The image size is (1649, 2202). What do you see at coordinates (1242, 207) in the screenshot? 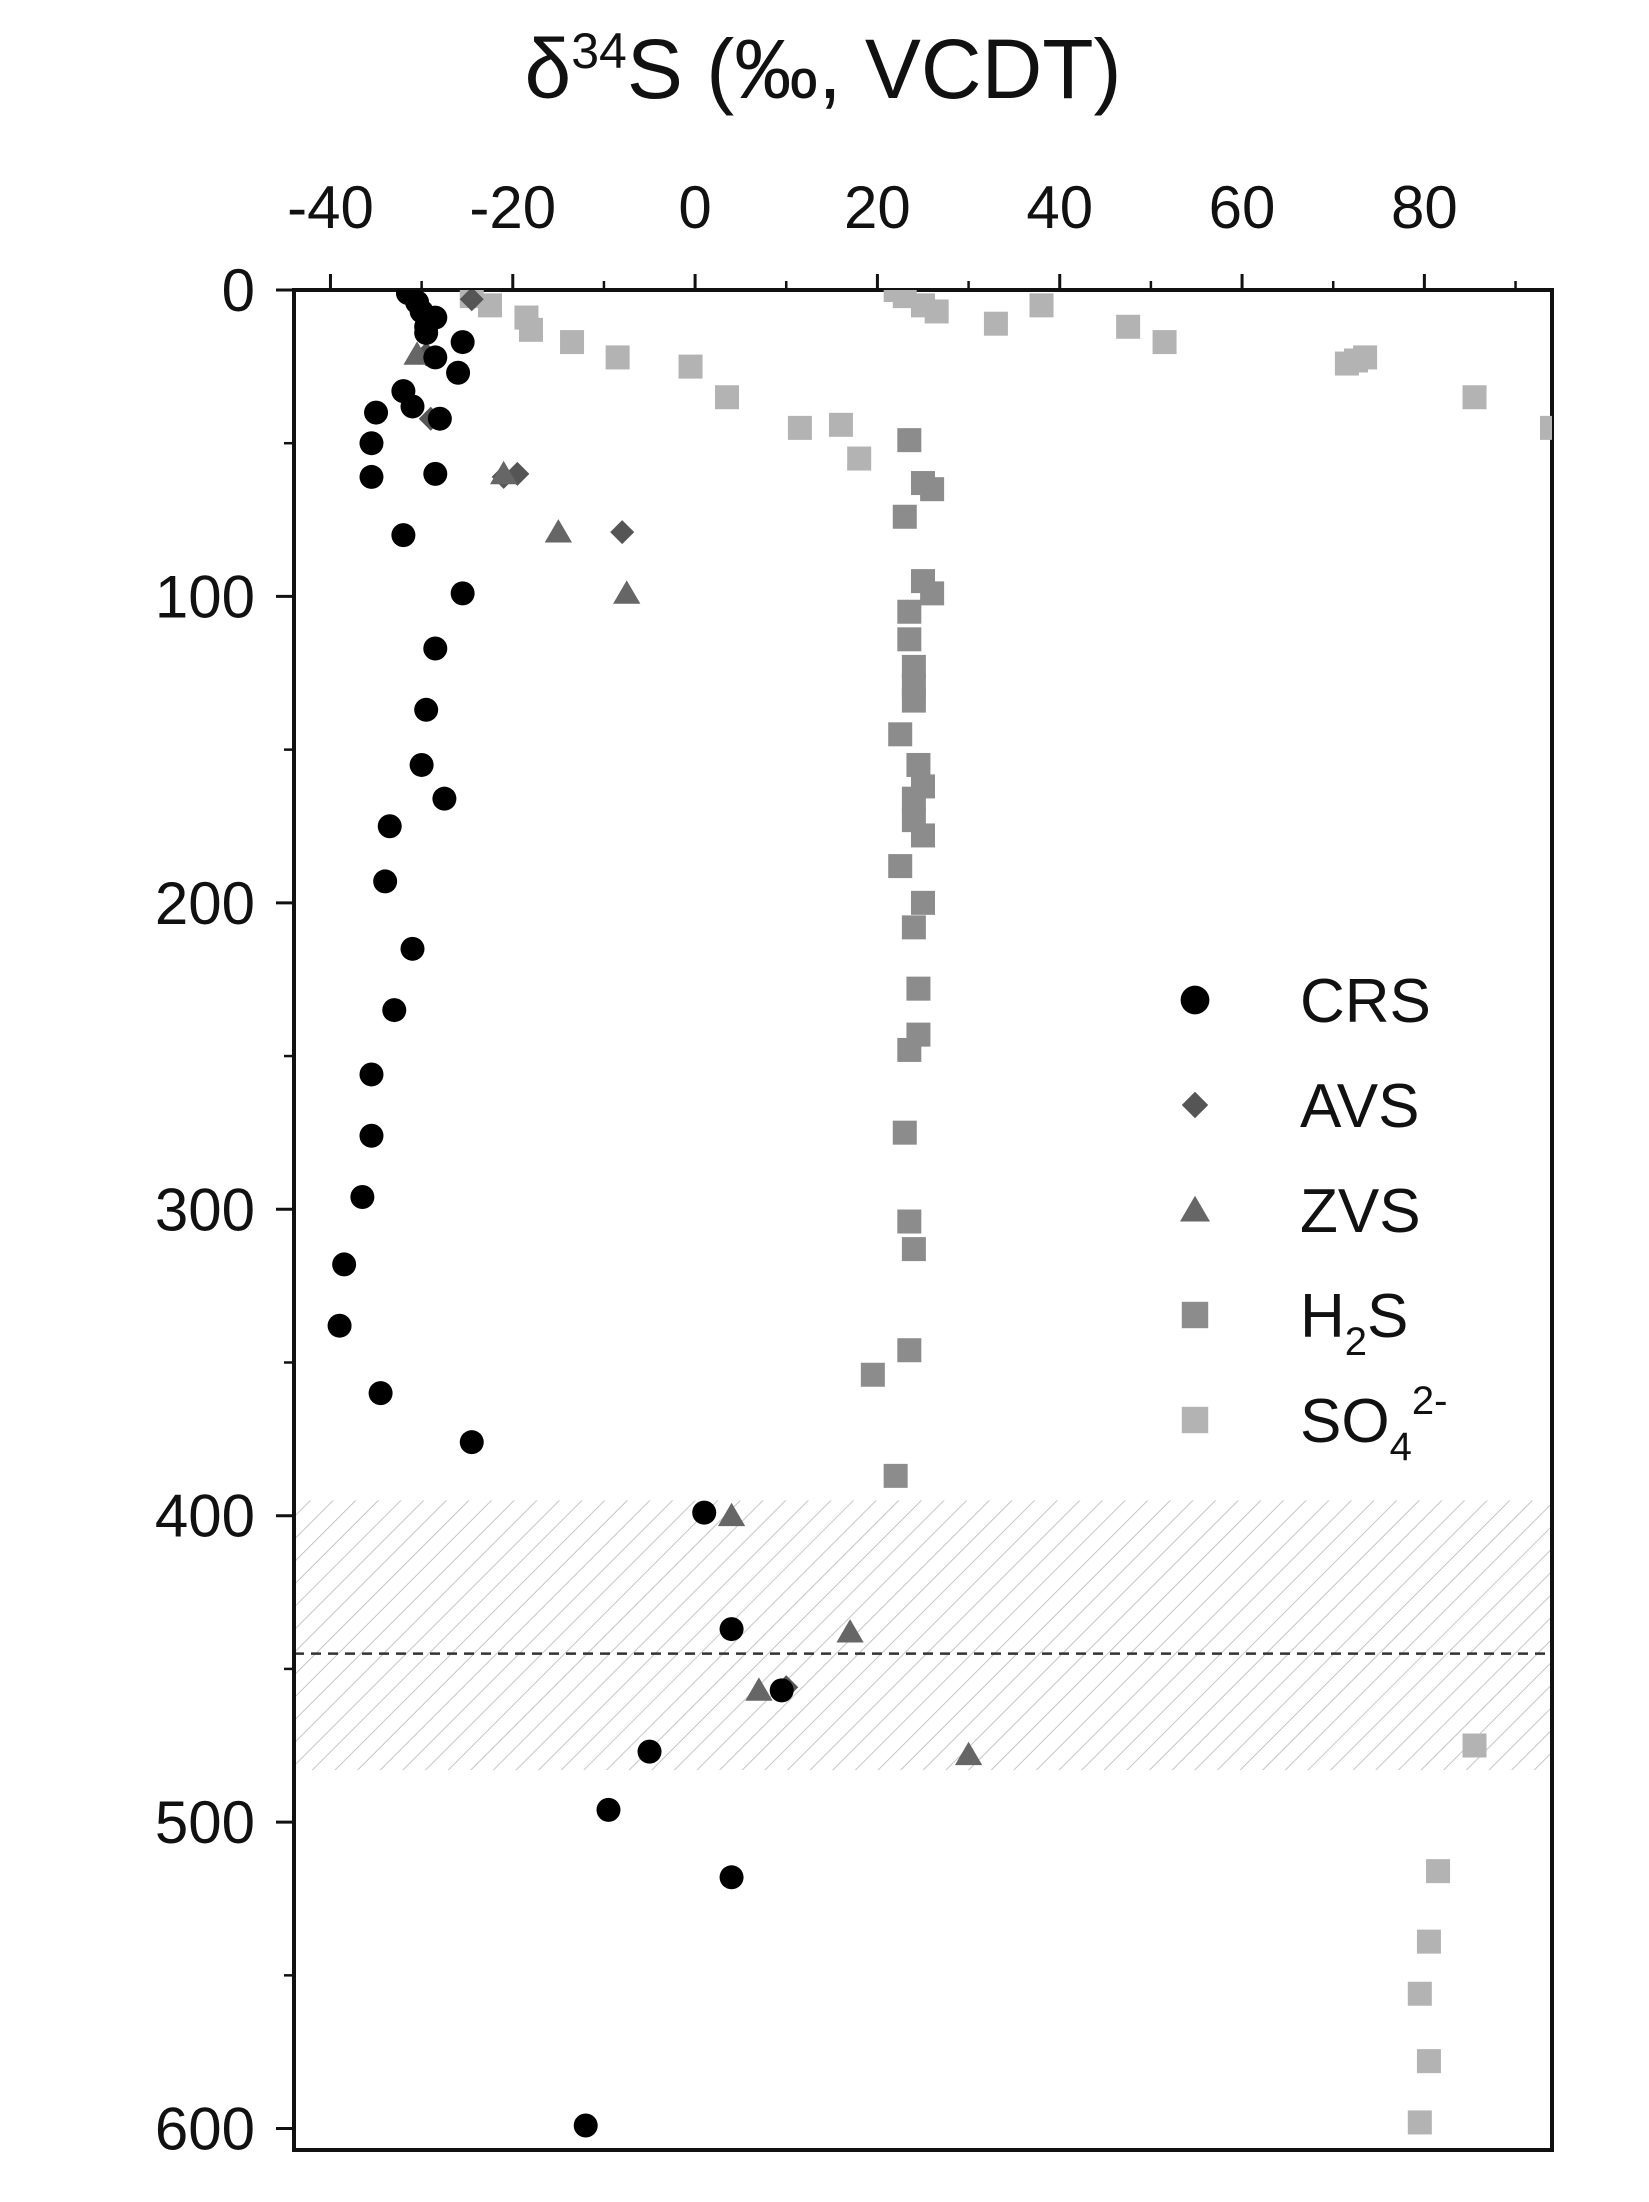
I see `x-tick-label: 60` at bounding box center [1242, 207].